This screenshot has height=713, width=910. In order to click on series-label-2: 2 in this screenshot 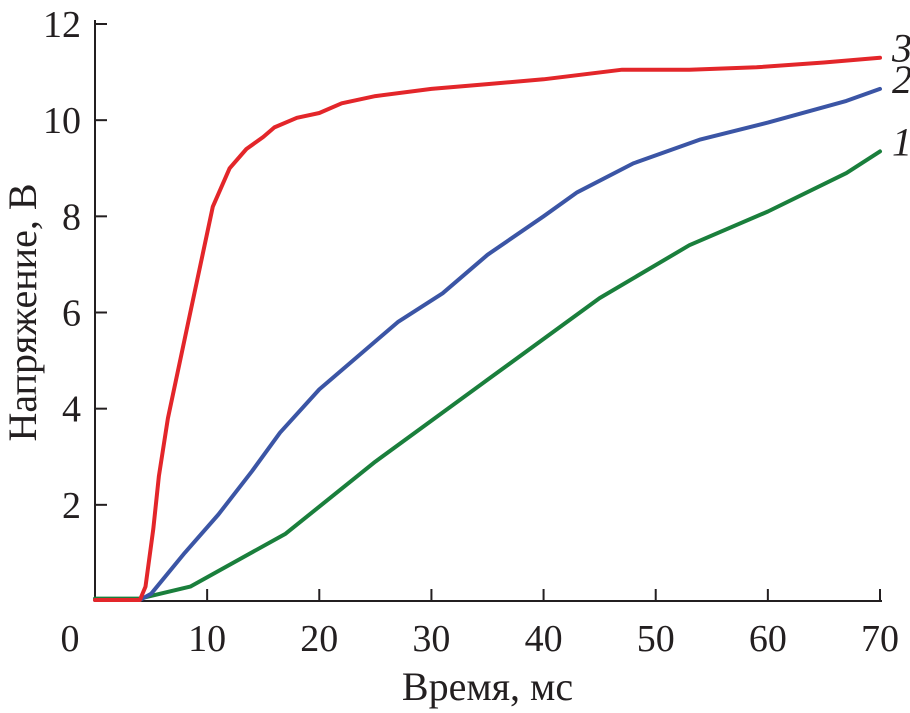, I will do `click(901, 79)`.